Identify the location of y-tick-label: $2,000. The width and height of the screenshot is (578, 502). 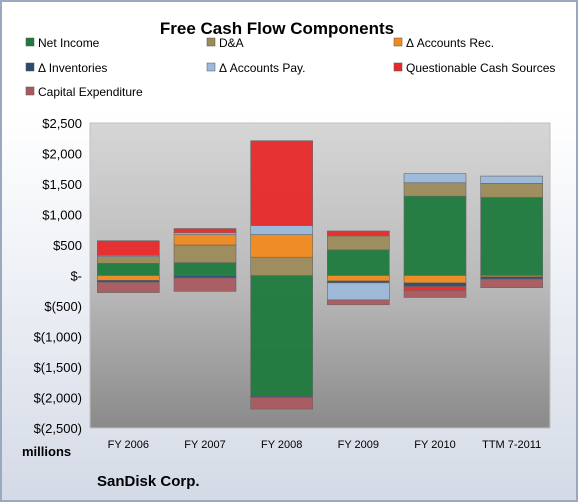
(62, 154).